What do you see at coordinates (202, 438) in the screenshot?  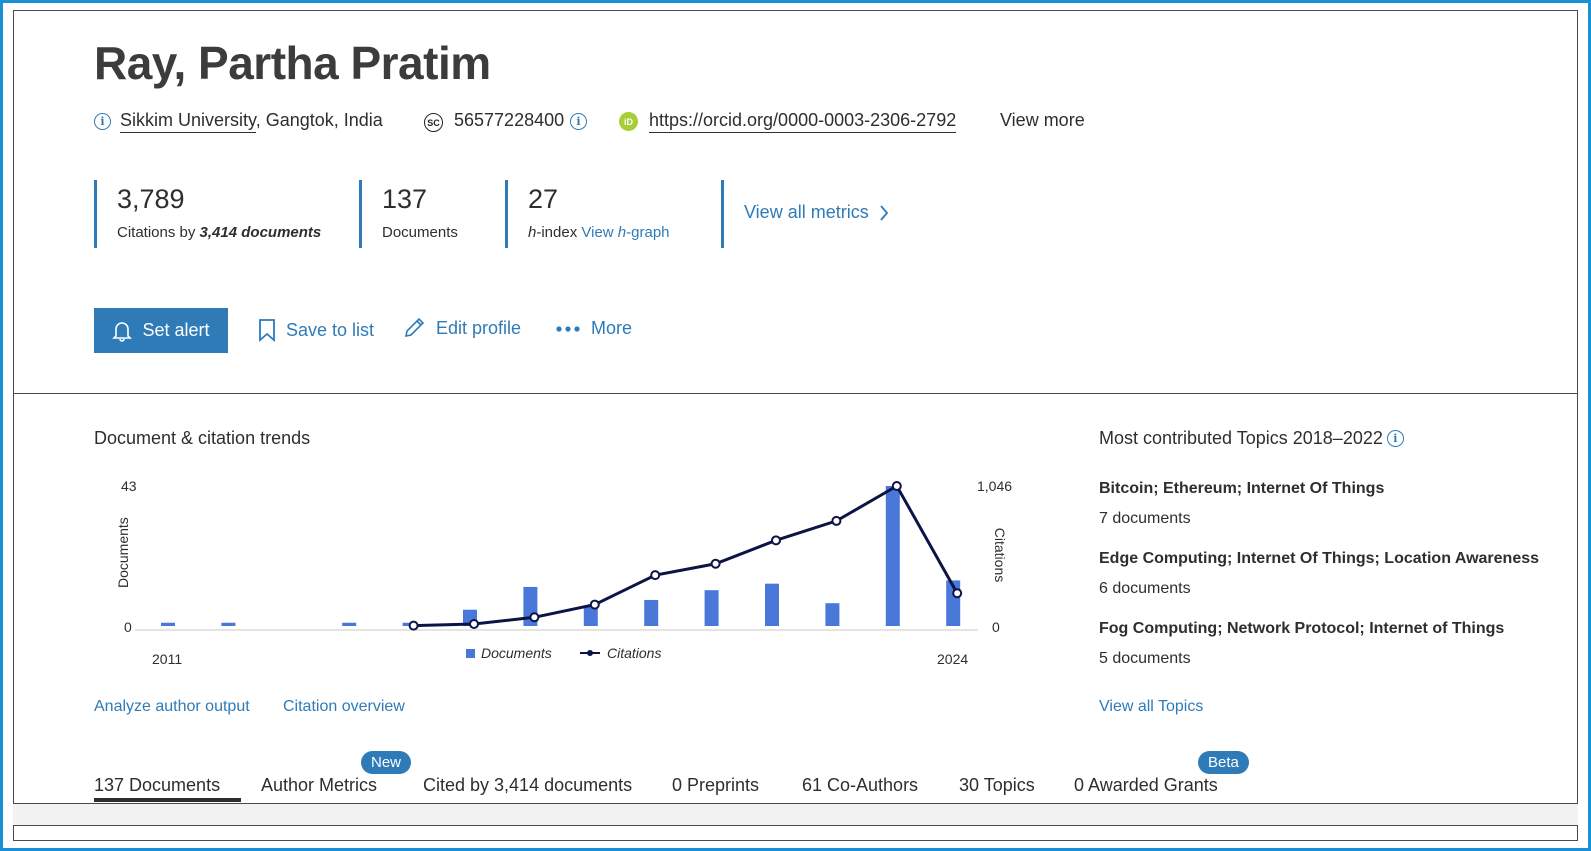 I see `trends-title: Document & citation trends` at bounding box center [202, 438].